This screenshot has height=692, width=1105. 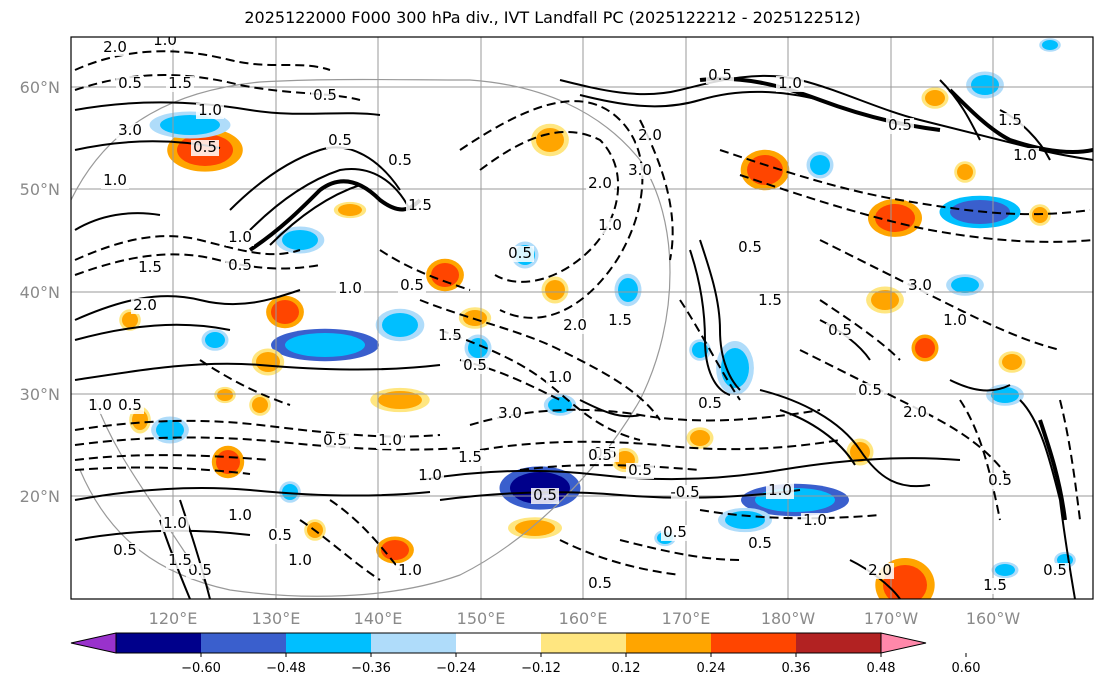 I want to click on longitude-label: 140°E, so click(x=378, y=618).